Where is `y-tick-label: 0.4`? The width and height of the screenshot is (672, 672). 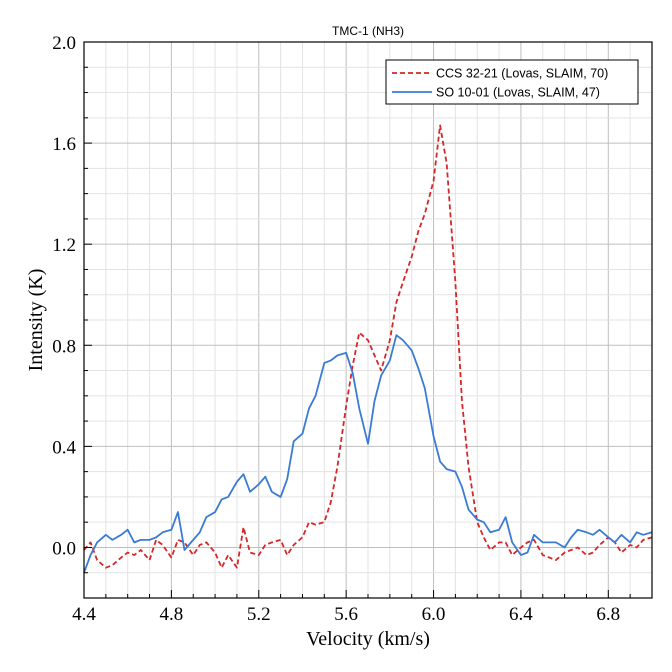
y-tick-label: 0.4 is located at coordinates (64, 447).